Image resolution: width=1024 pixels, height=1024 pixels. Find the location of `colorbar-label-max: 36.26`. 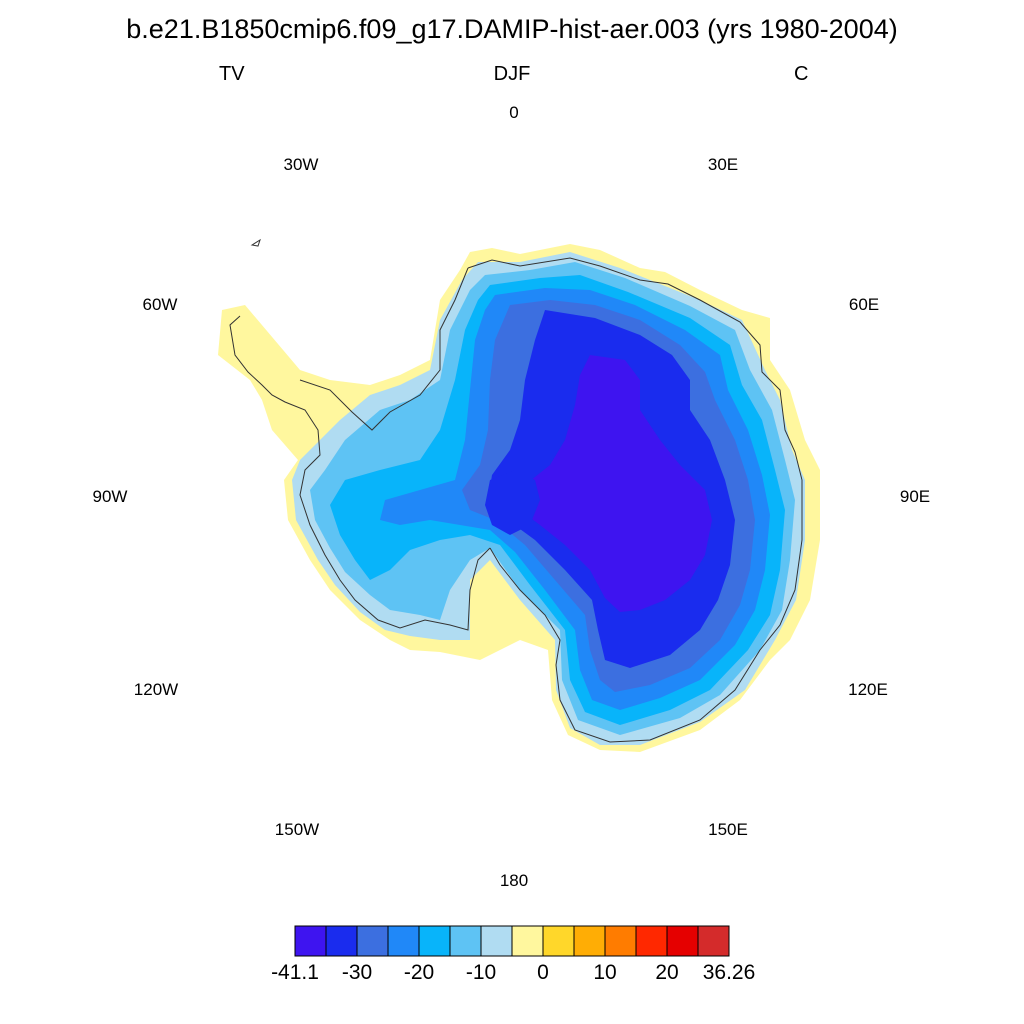

colorbar-label-max: 36.26 is located at coordinates (729, 972).